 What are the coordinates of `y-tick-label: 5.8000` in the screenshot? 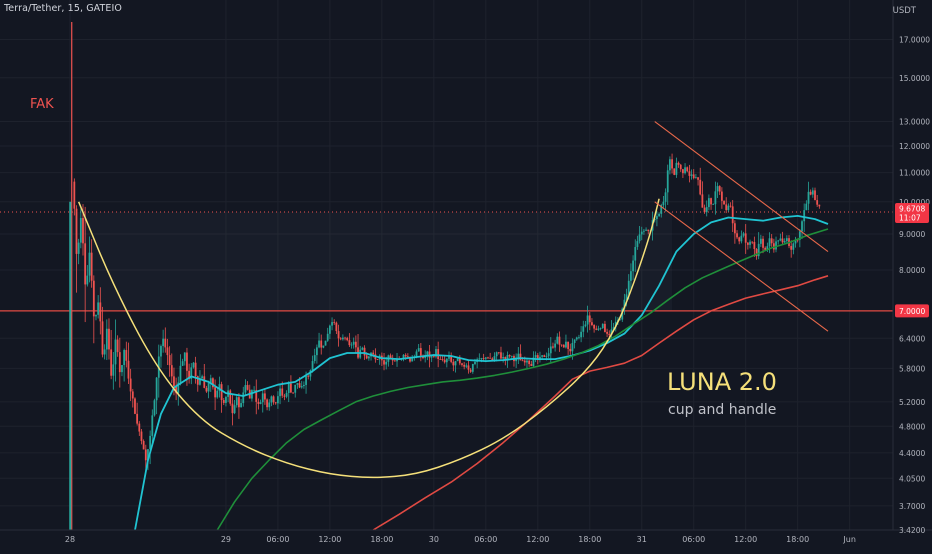 It's located at (912, 368).